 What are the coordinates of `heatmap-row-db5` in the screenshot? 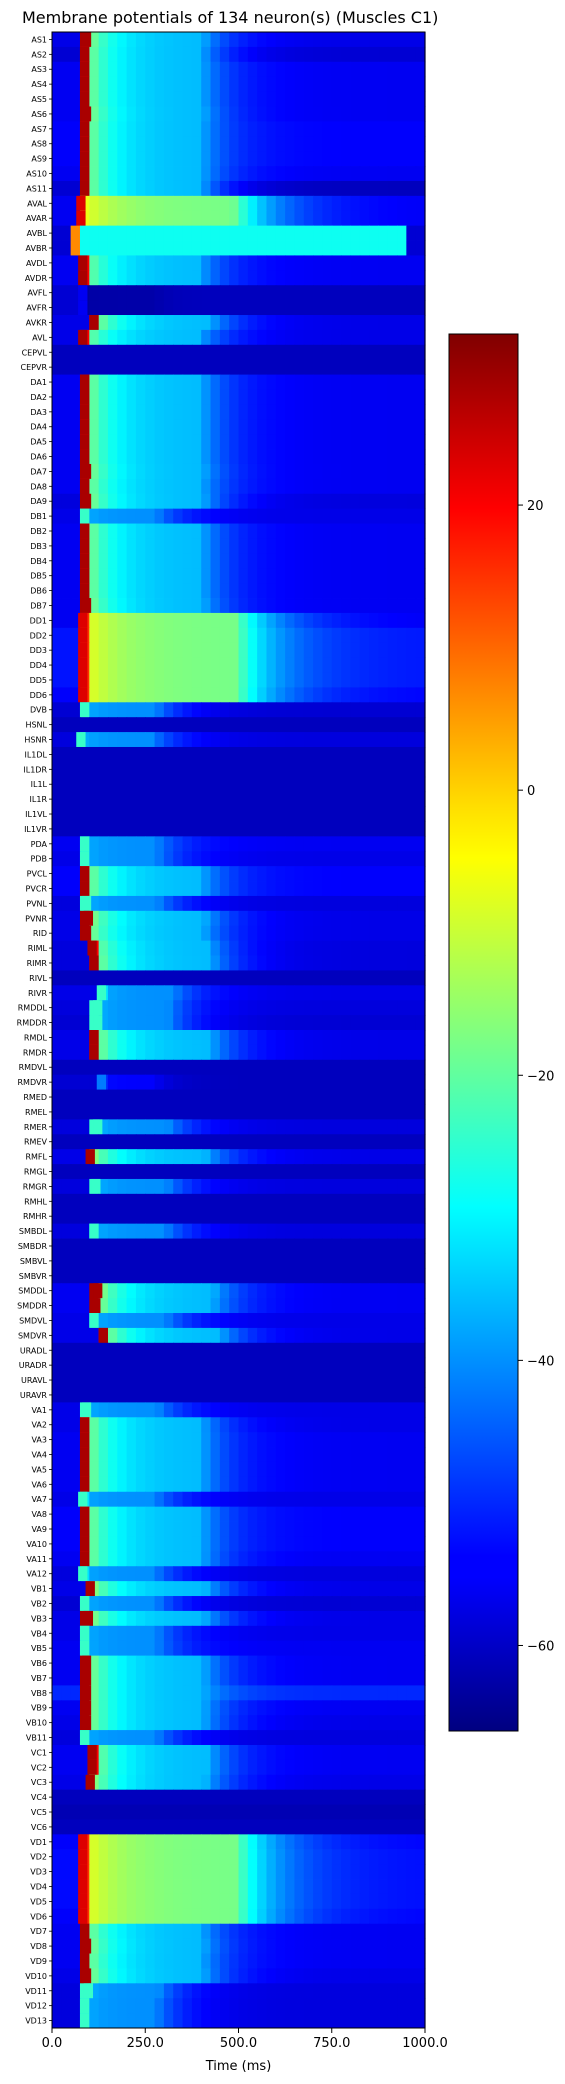 It's located at (239, 576).